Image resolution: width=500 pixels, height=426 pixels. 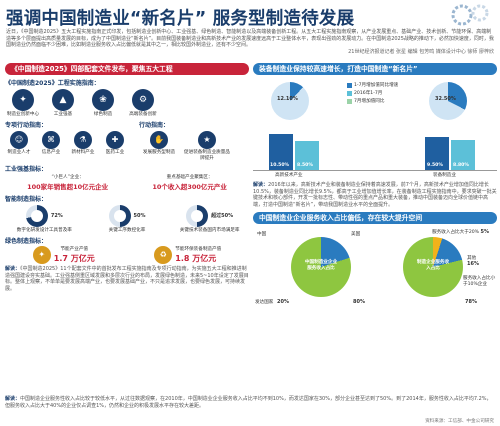 What do you see at coordinates (375, 218) in the screenshot?
I see `right-banner-2: 中国制造业企业服务收入占比偏低，存在较大提升空间` at bounding box center [375, 218].